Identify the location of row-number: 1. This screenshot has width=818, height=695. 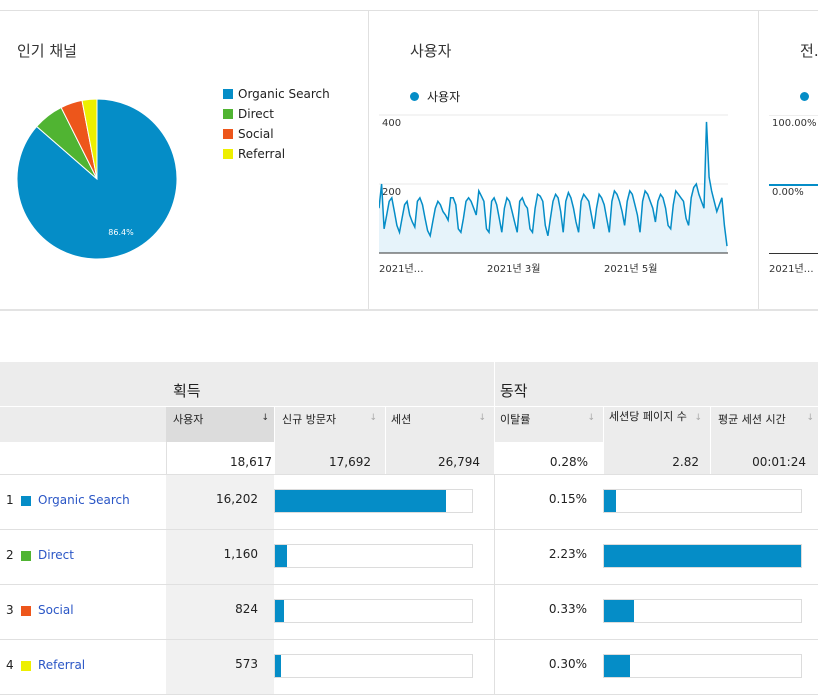
(10, 500).